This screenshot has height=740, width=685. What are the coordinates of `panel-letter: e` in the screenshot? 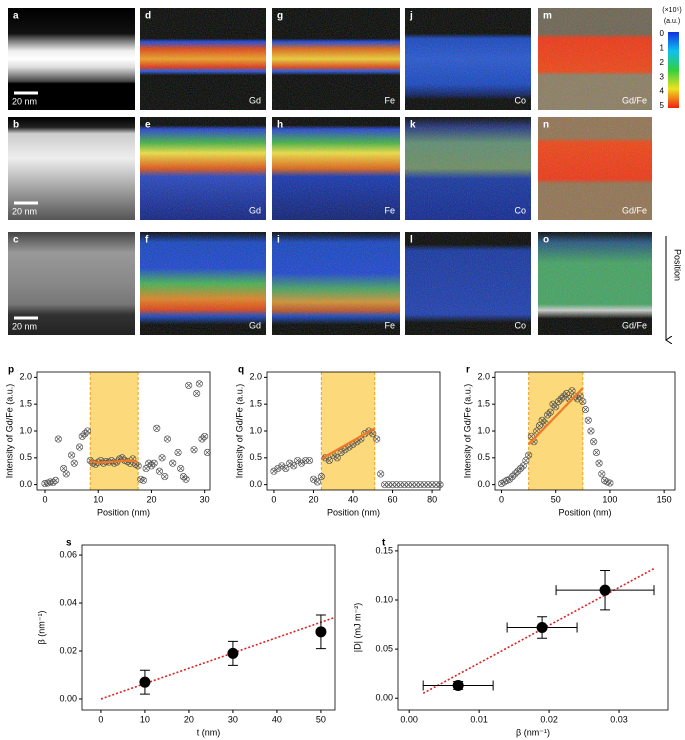 It's located at (148, 125).